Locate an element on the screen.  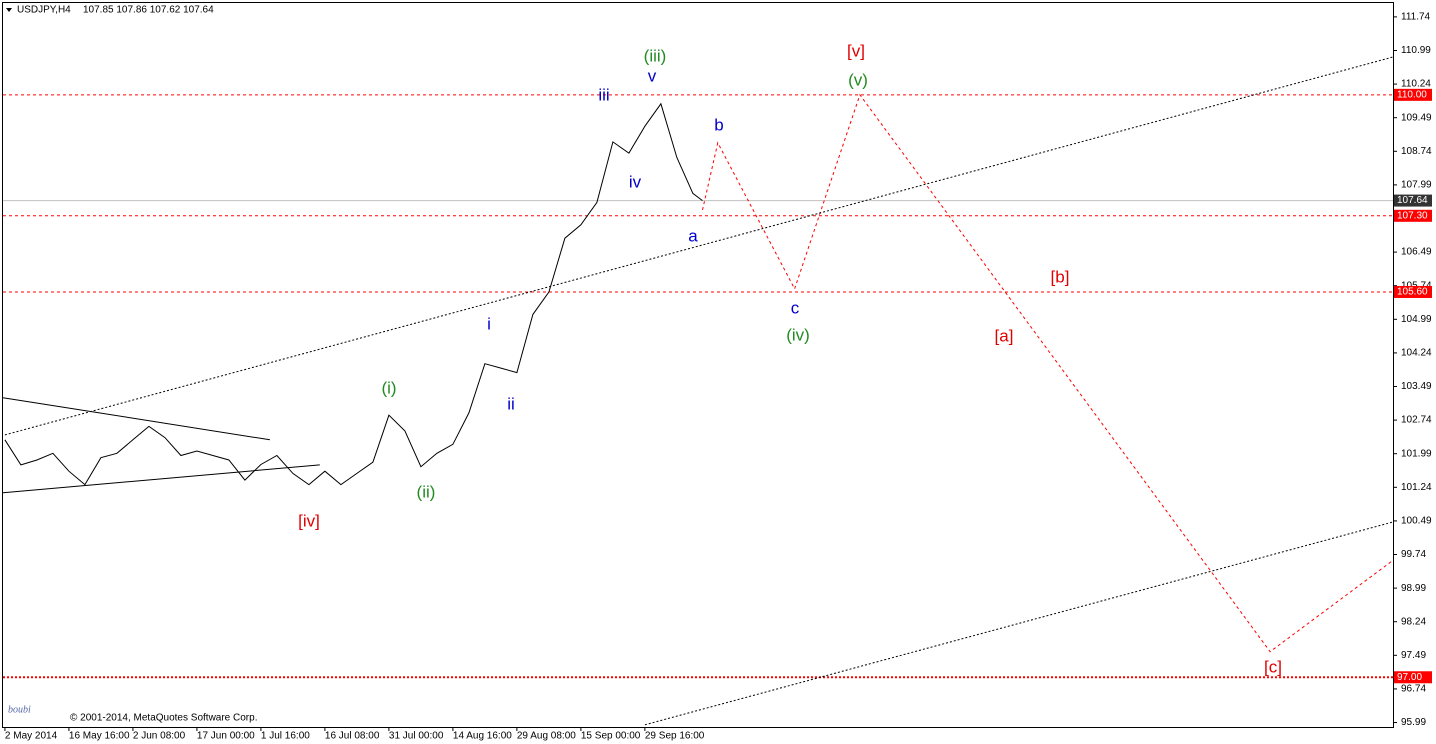
wave-label: [a] is located at coordinates (1004, 335).